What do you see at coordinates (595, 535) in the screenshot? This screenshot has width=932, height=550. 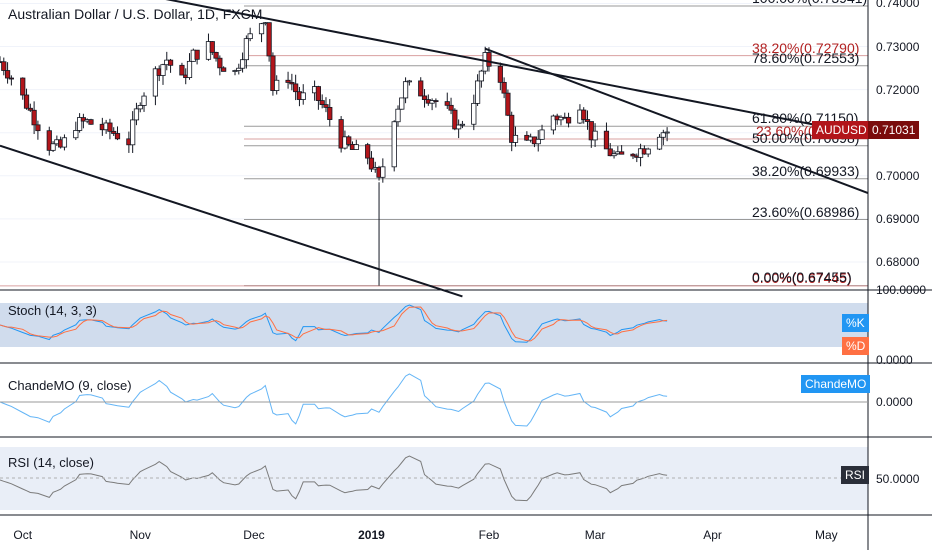 I see `time-tick-label: Mar` at bounding box center [595, 535].